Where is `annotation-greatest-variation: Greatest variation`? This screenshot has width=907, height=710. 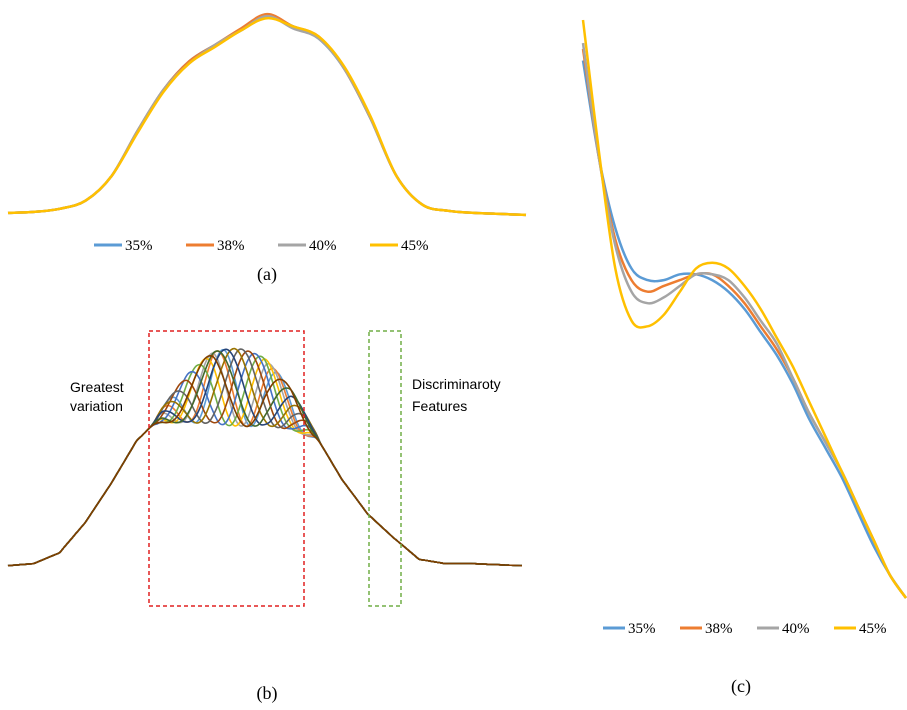 annotation-greatest-variation: Greatest variation is located at coordinates (99, 396).